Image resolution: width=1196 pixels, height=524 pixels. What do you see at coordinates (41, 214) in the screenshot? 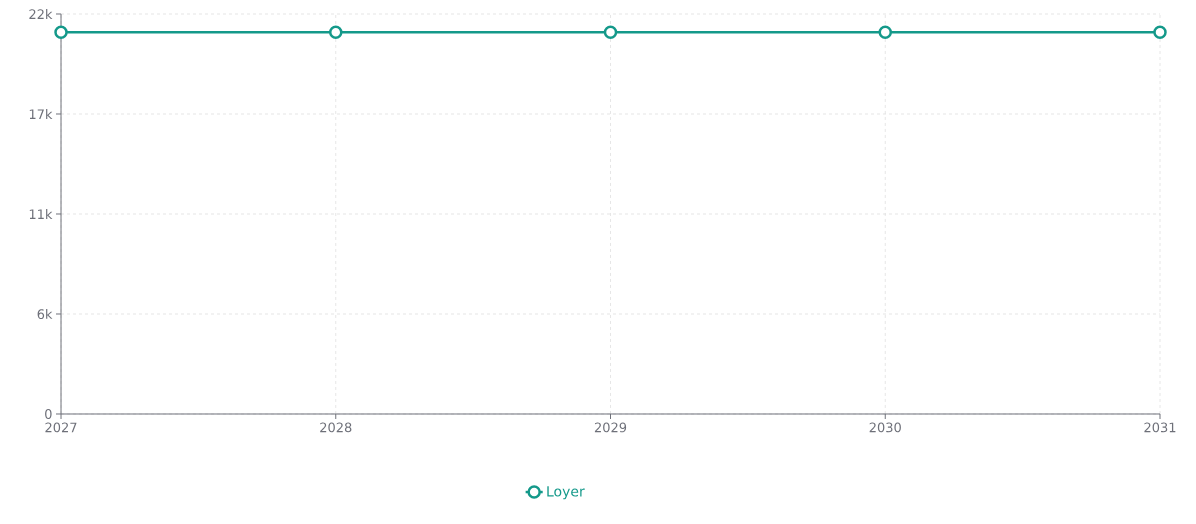
I see `y-tick-label: 11k` at bounding box center [41, 214].